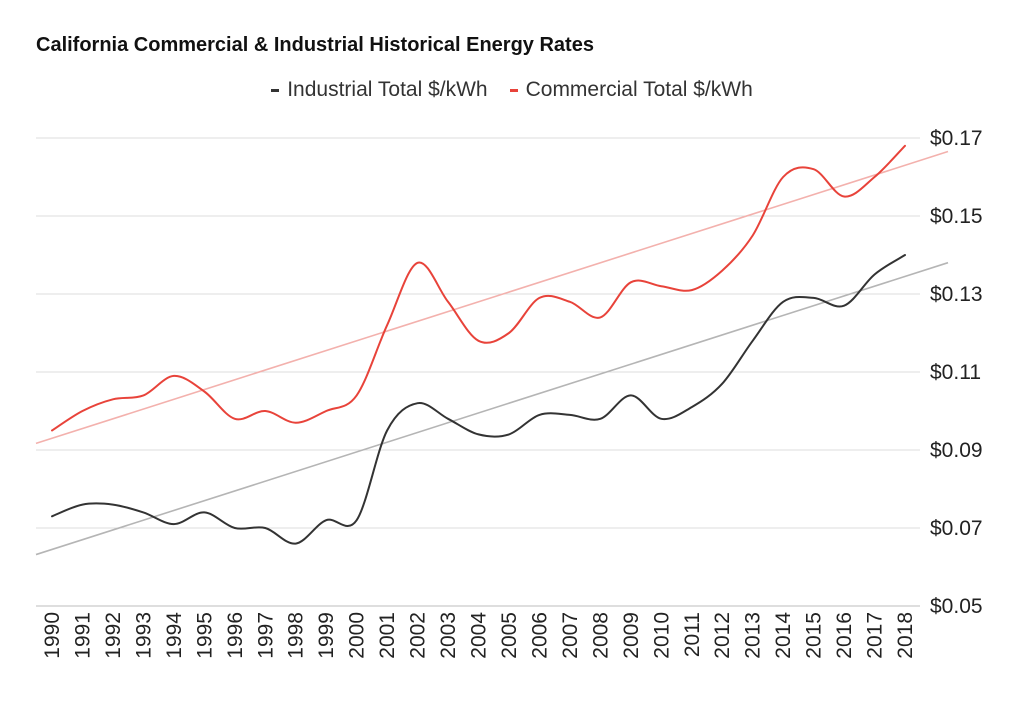  Describe the element at coordinates (418, 635) in the screenshot. I see `x-tick-label: 2002` at that location.